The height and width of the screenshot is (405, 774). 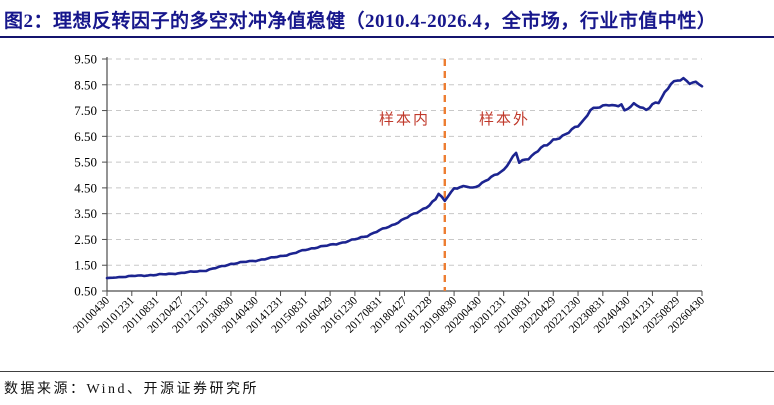 What do you see at coordinates (85, 265) in the screenshot?
I see `y-tick-label-1.50: 1.50` at bounding box center [85, 265].